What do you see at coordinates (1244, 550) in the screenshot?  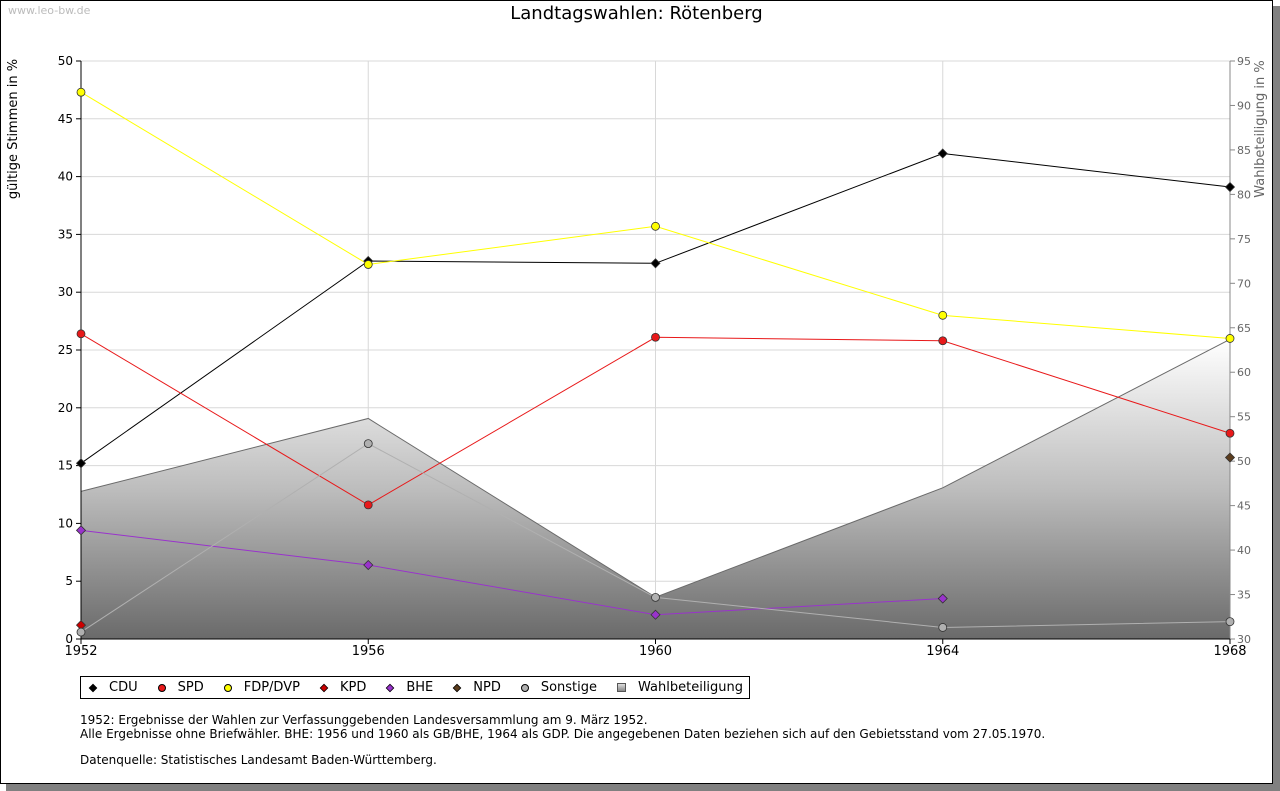 I see `y2-tick-label: 40` at bounding box center [1244, 550].